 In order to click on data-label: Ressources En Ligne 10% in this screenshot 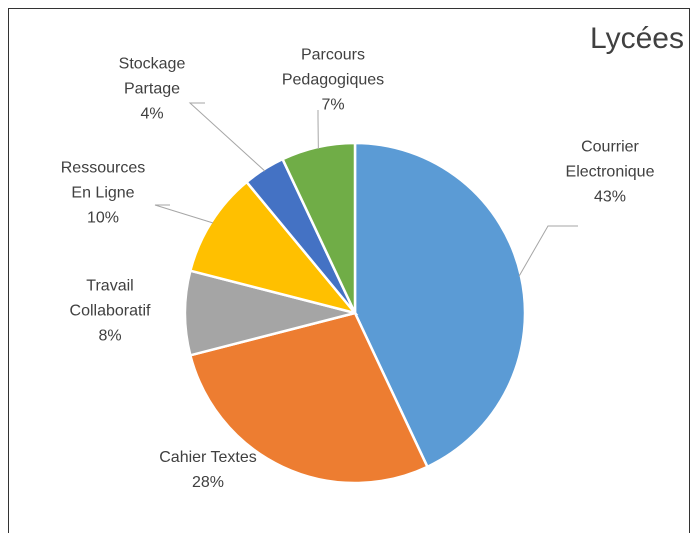, I will do `click(103, 193)`.